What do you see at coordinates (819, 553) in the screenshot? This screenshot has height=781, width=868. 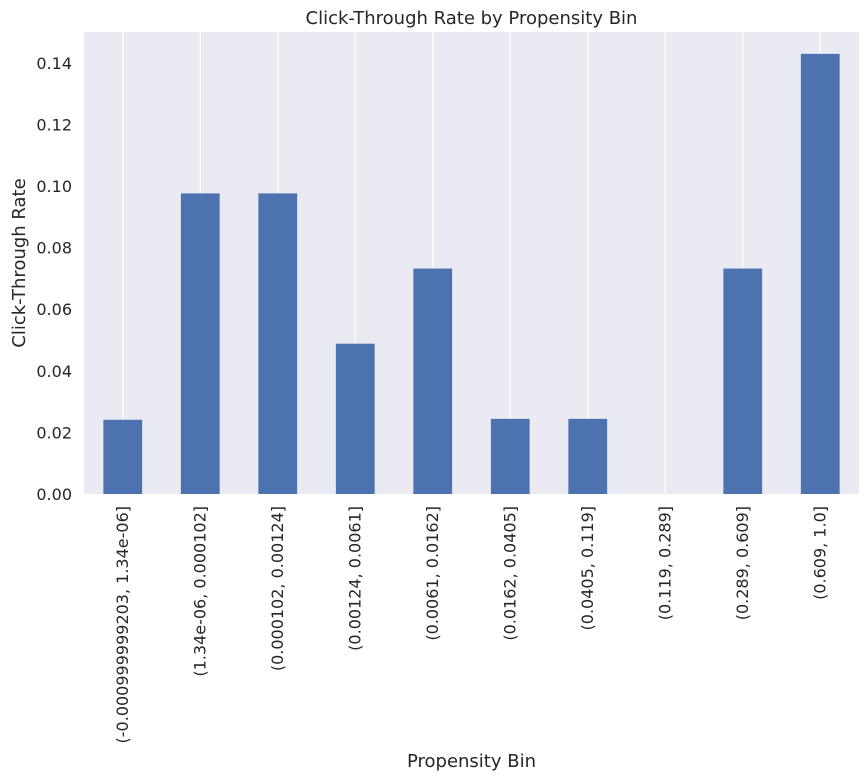 I see `x-tick-label: (0.609, 1.0]` at bounding box center [819, 553].